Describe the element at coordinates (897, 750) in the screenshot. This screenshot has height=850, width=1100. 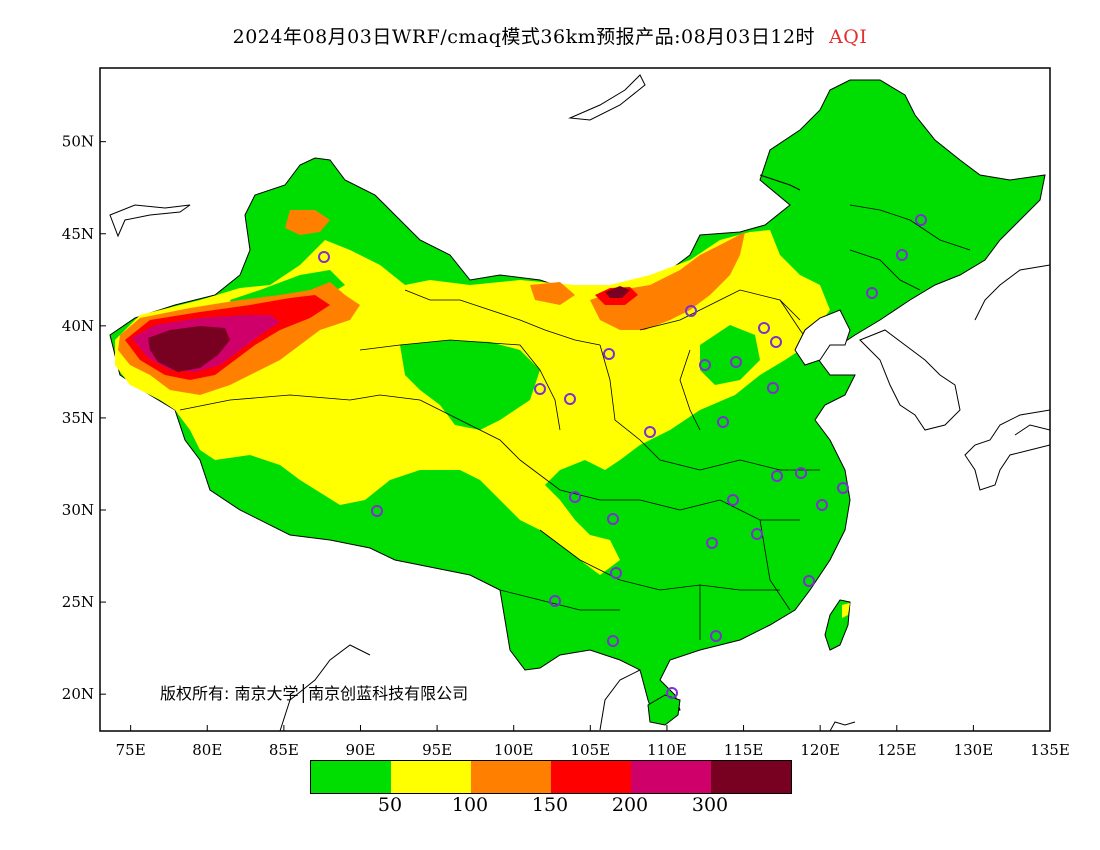
I see `lon-tick-label: 125E` at that location.